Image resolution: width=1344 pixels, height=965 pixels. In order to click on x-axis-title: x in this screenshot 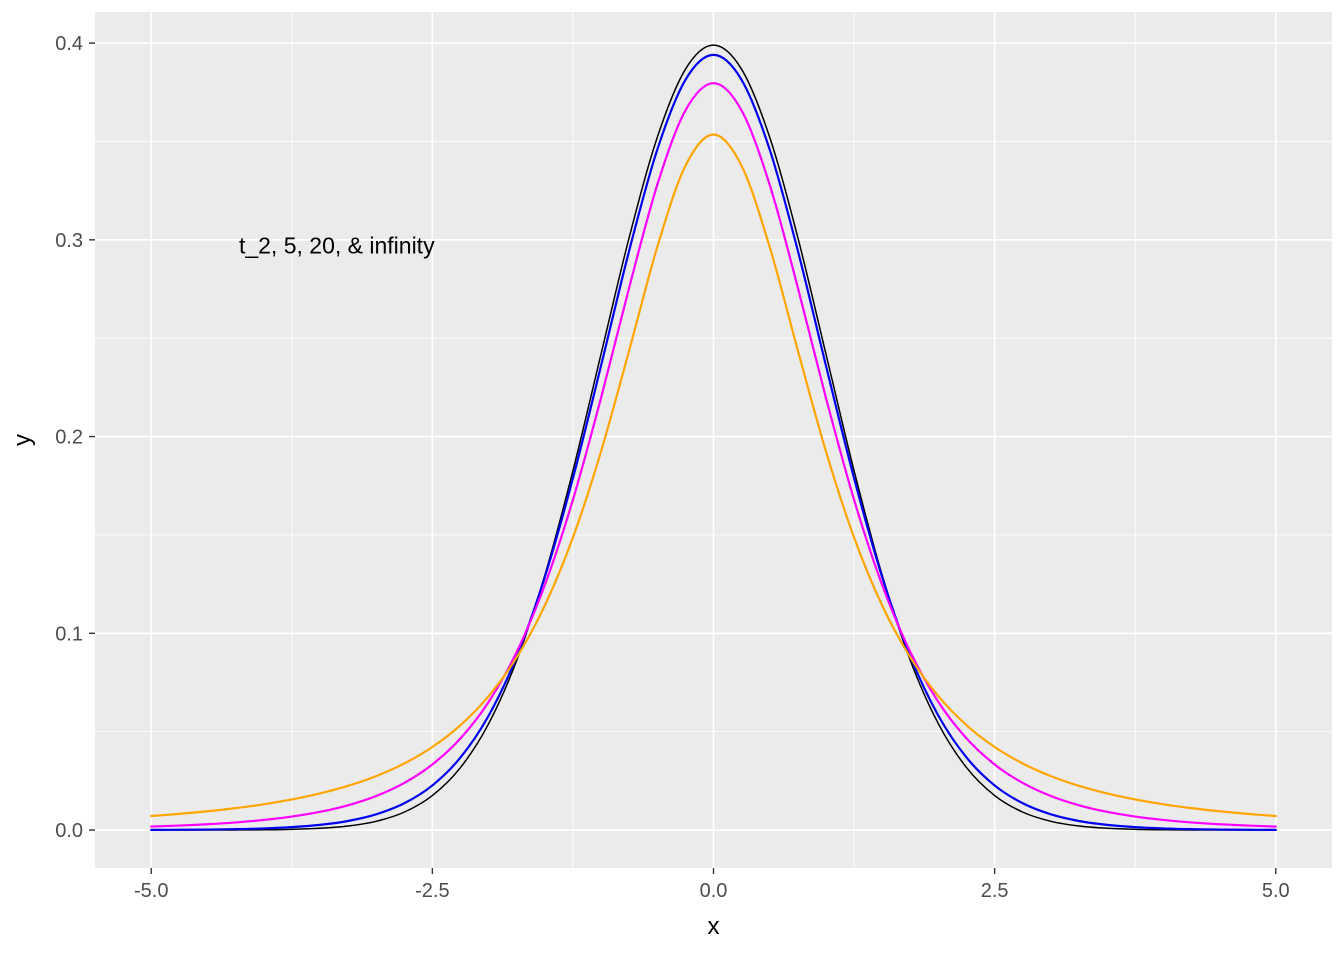, I will do `click(714, 926)`.